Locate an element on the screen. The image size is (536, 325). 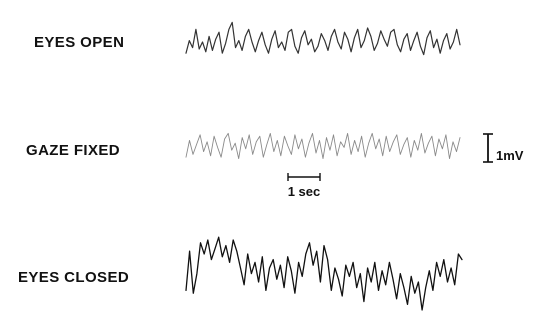
amplitude-scale-label: 1mV is located at coordinates (510, 155).